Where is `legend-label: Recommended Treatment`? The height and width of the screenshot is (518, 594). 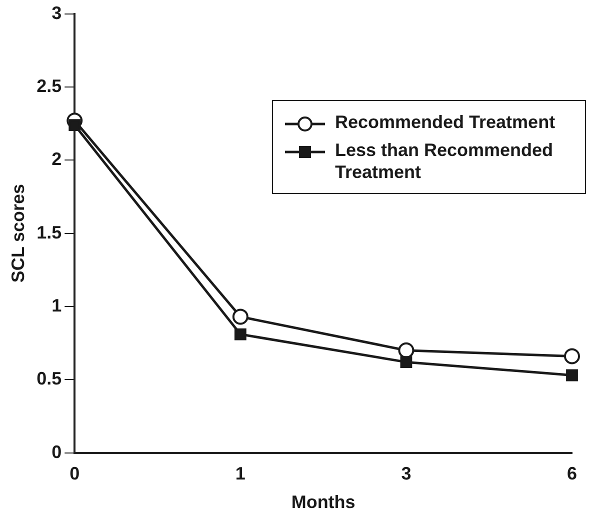 legend-label: Recommended Treatment is located at coordinates (445, 122).